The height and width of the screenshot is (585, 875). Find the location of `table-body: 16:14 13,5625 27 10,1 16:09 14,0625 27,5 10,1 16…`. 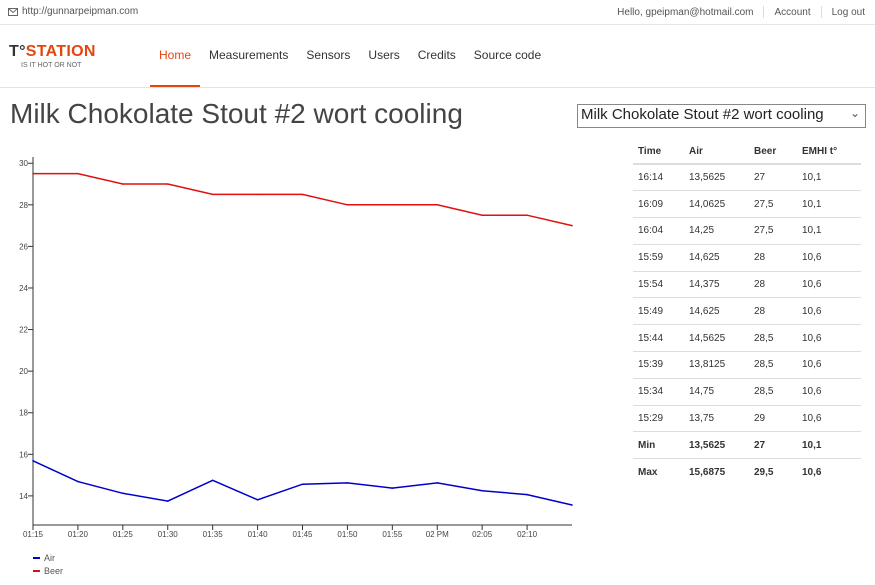

table-body: 16:14 13,5625 27 10,1 16:09 14,0625 27,5 10,1 16… is located at coordinates (747, 325).